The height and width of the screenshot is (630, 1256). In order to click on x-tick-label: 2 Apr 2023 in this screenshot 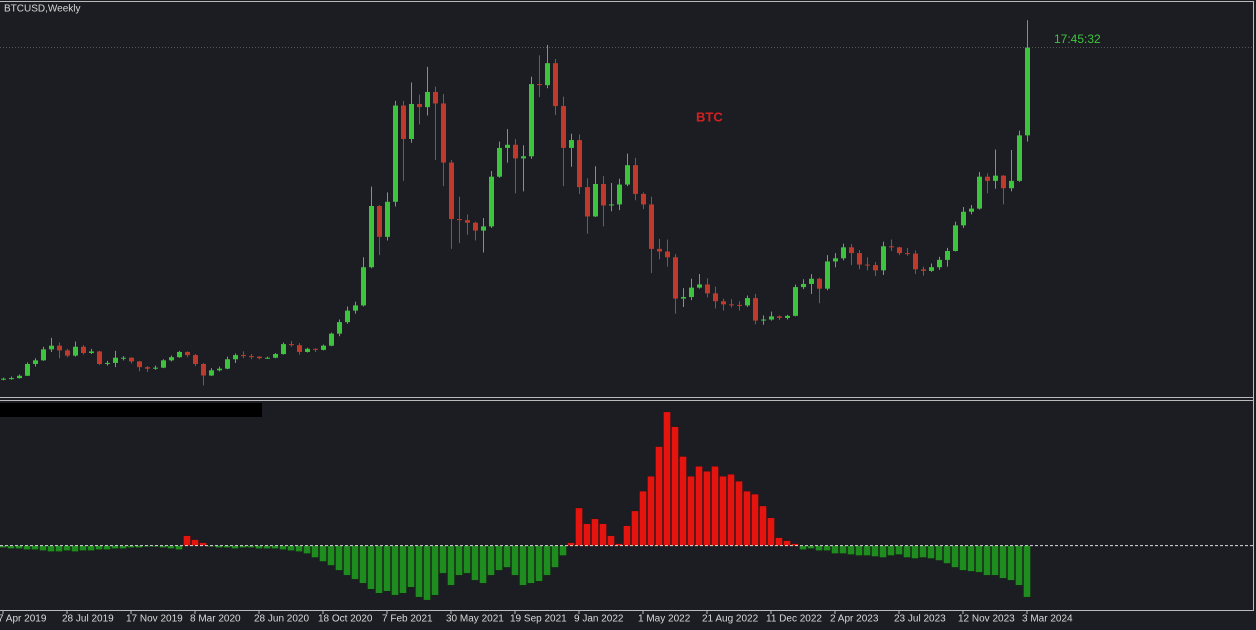, I will do `click(854, 619)`.